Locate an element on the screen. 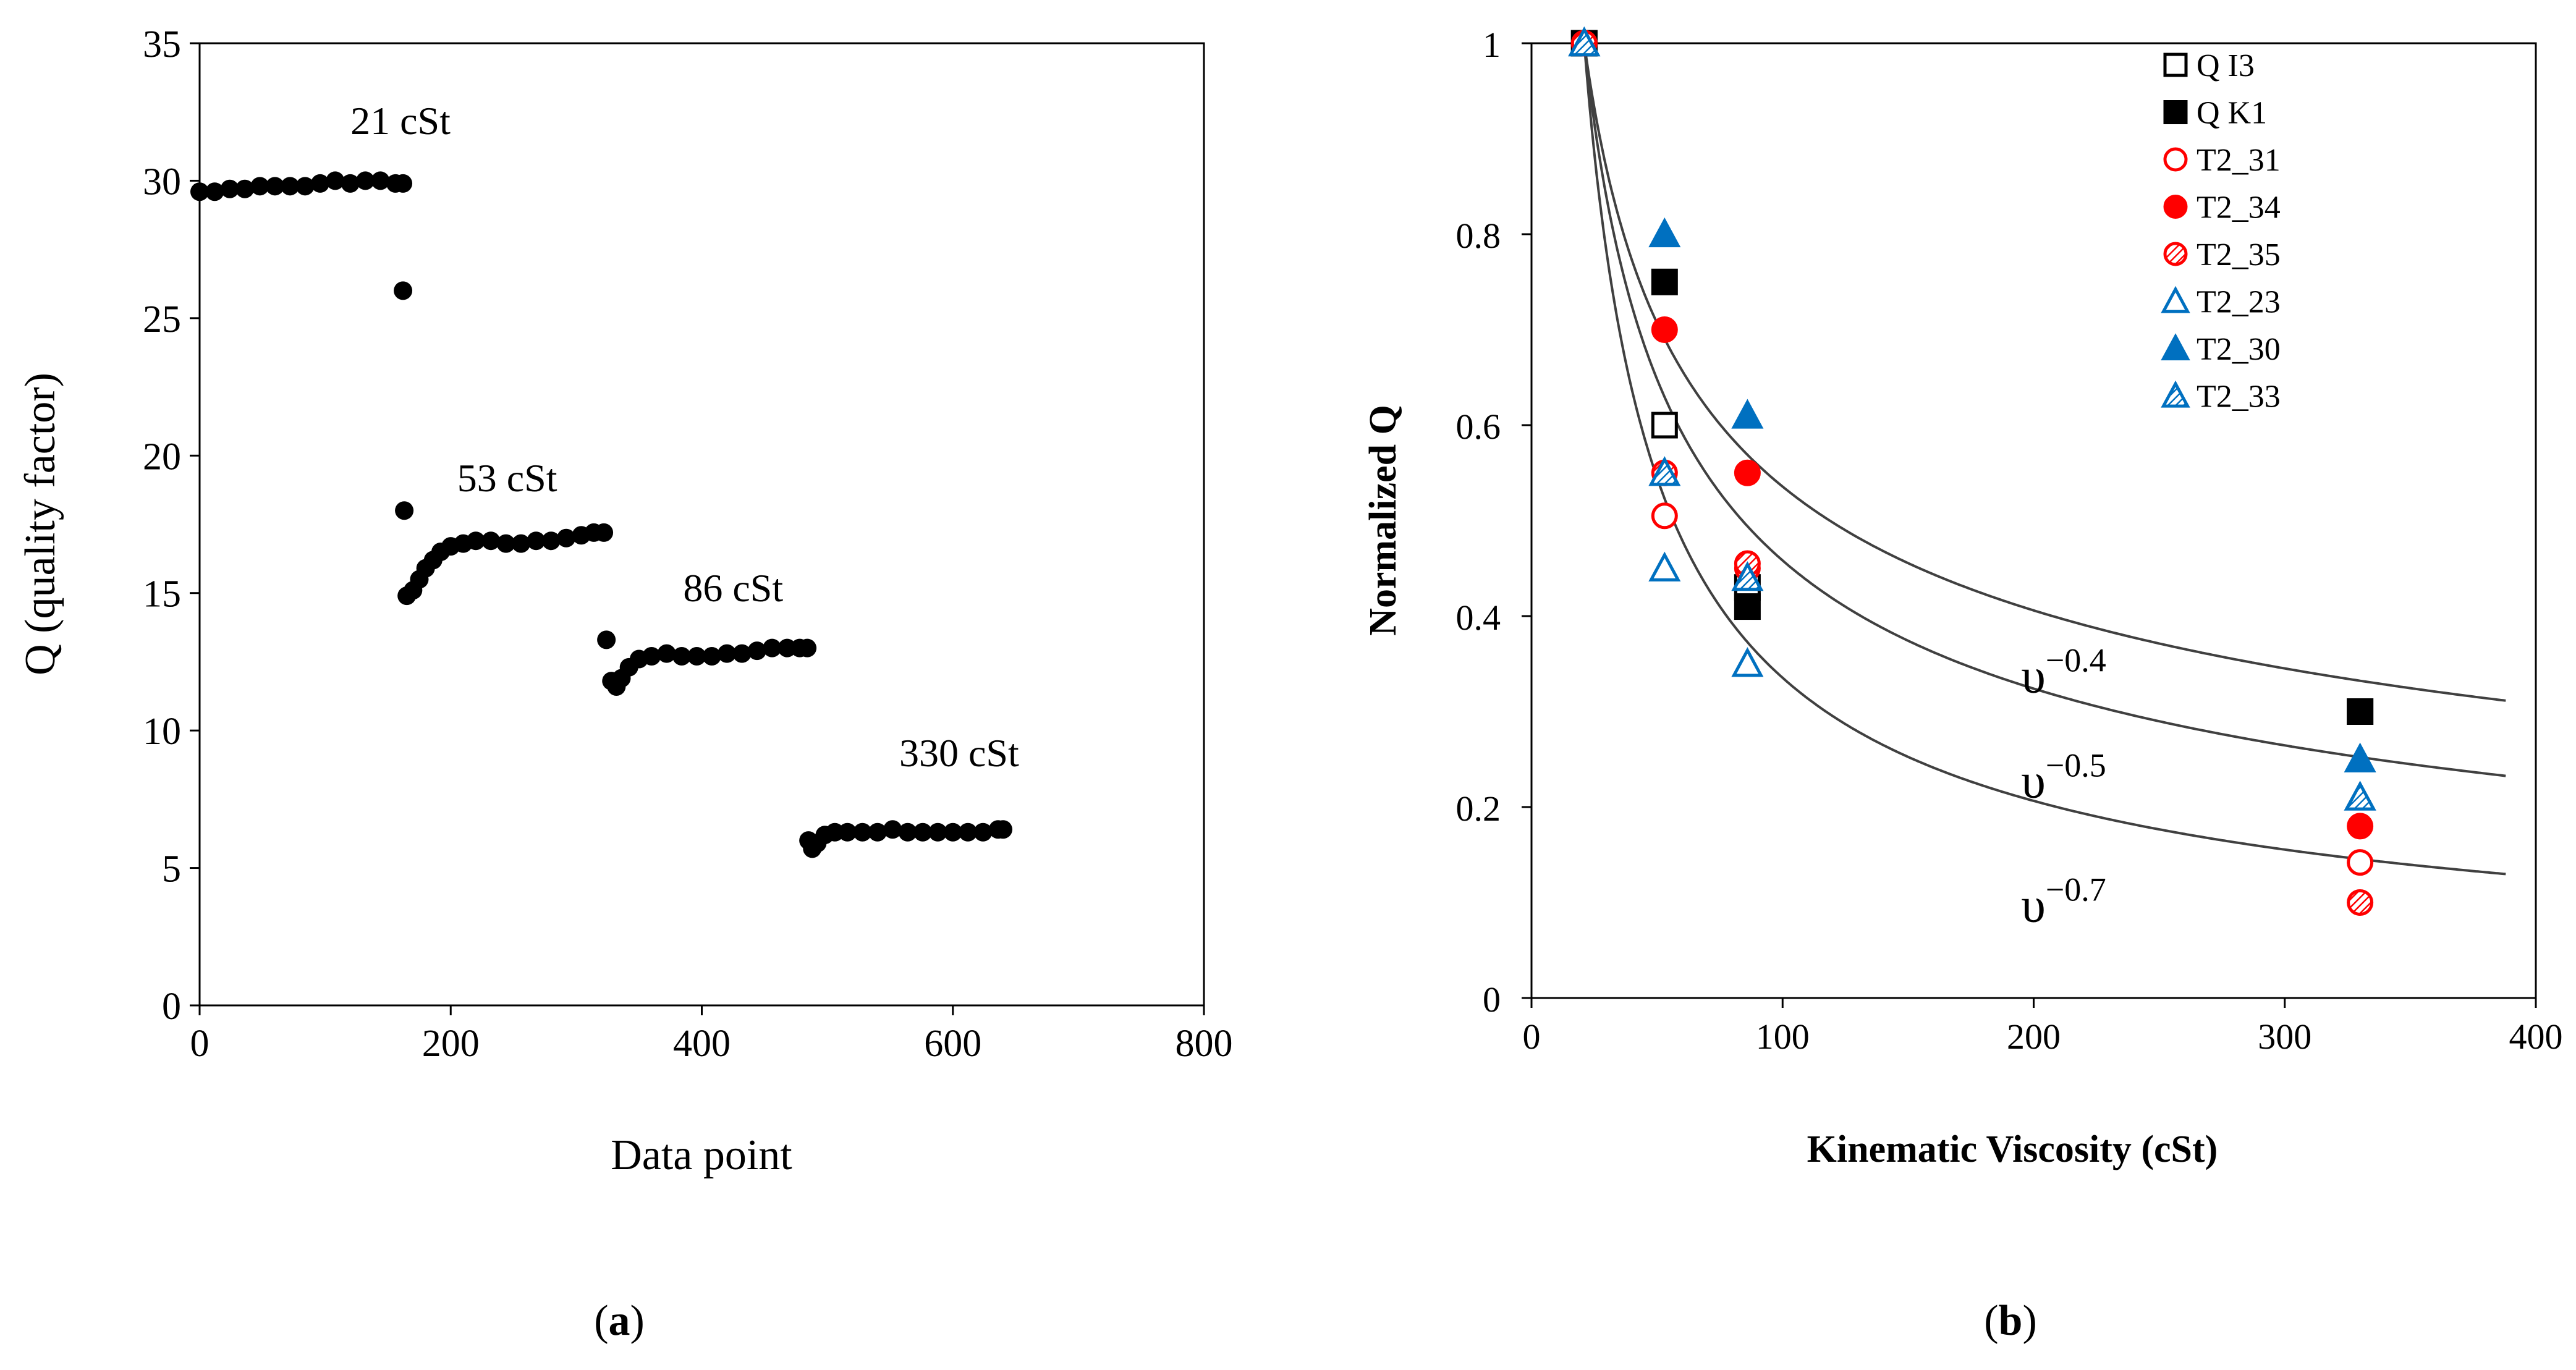  y-tick-label: 20 is located at coordinates (162, 457).